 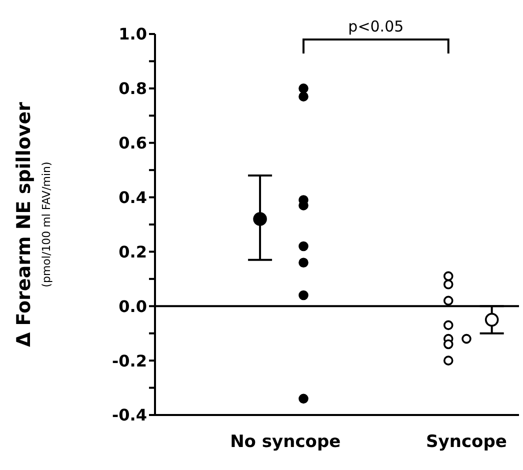 I want to click on x-tick-label: Syncope, so click(x=466, y=442).